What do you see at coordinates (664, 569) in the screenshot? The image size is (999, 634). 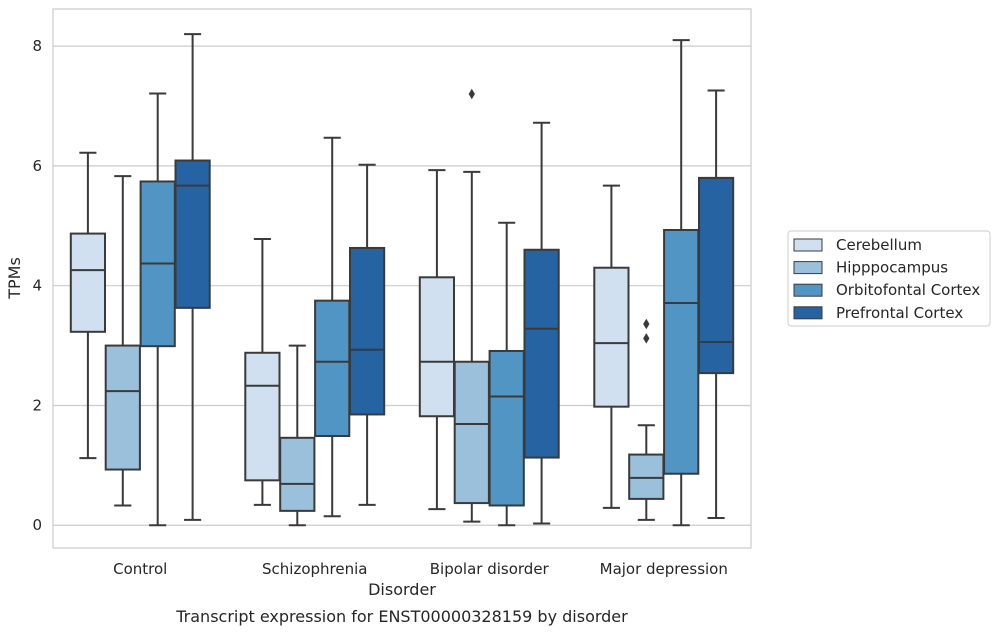 I see `x-tick-label: Major depression` at bounding box center [664, 569].